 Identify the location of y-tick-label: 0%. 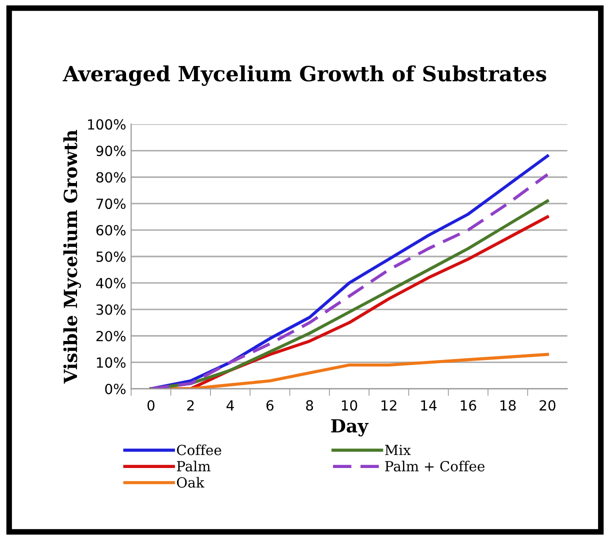
(115, 389).